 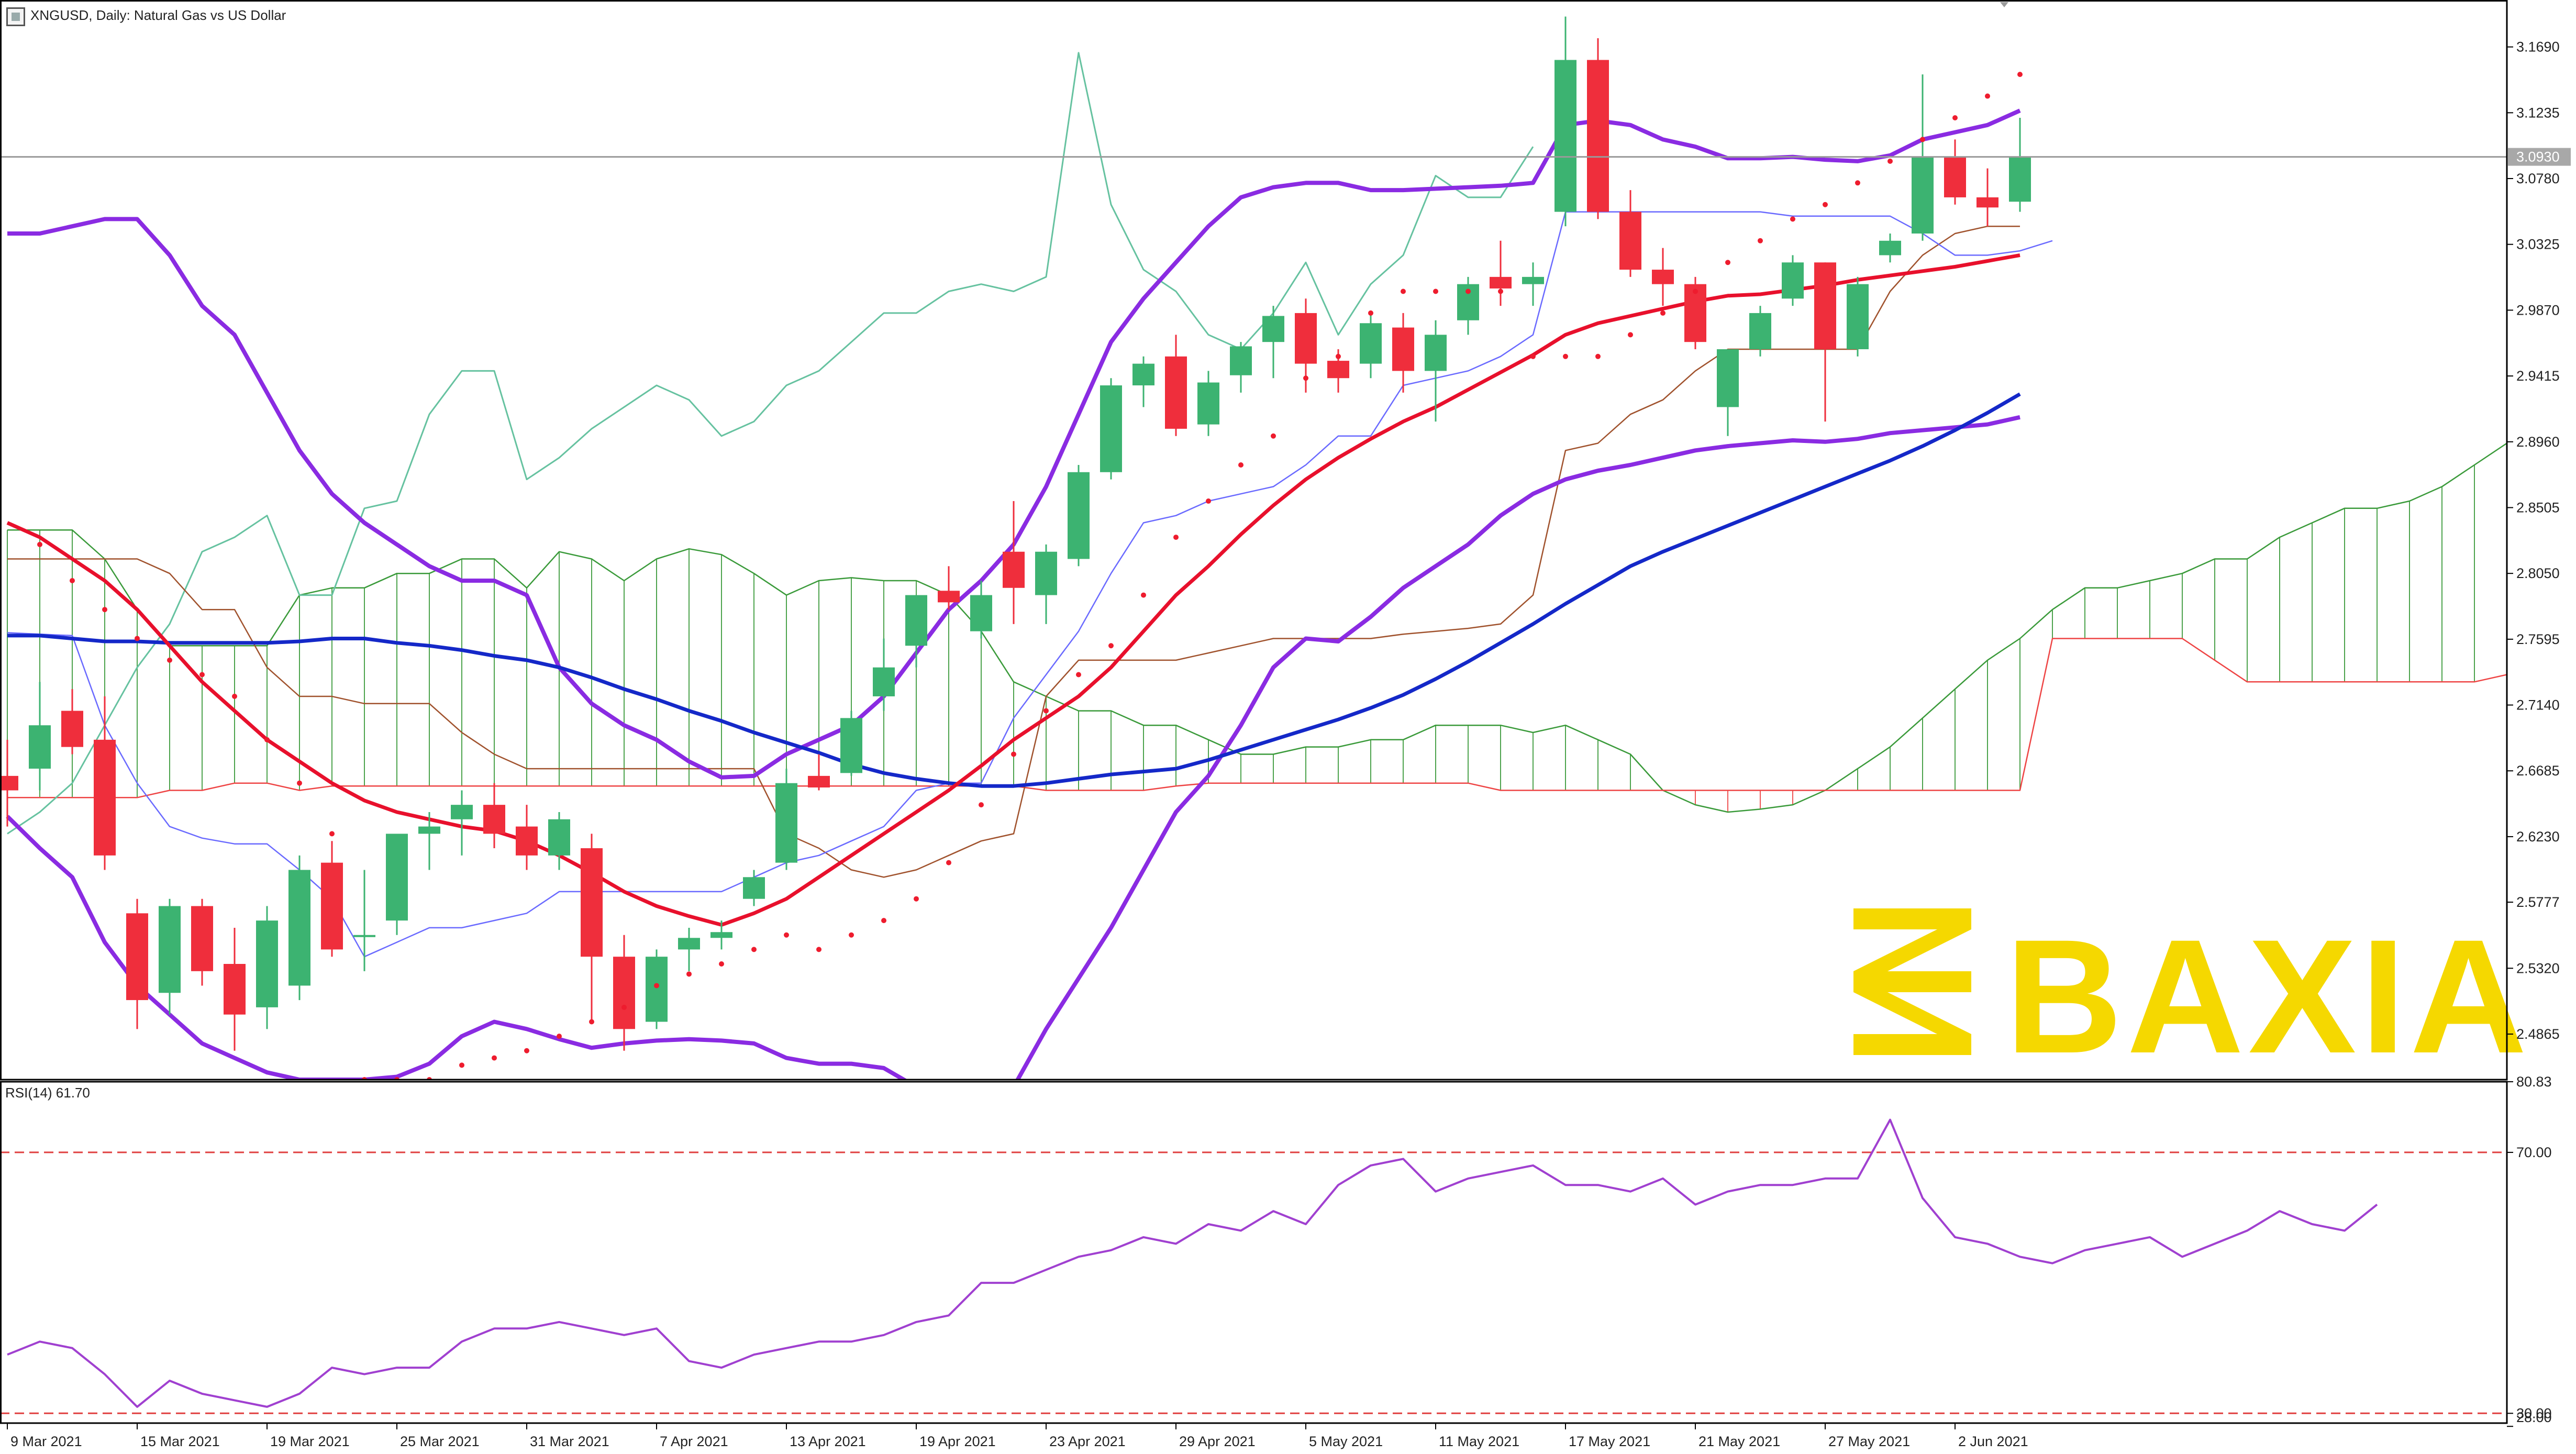 What do you see at coordinates (2538, 310) in the screenshot?
I see `price-tick-label: 2.9870` at bounding box center [2538, 310].